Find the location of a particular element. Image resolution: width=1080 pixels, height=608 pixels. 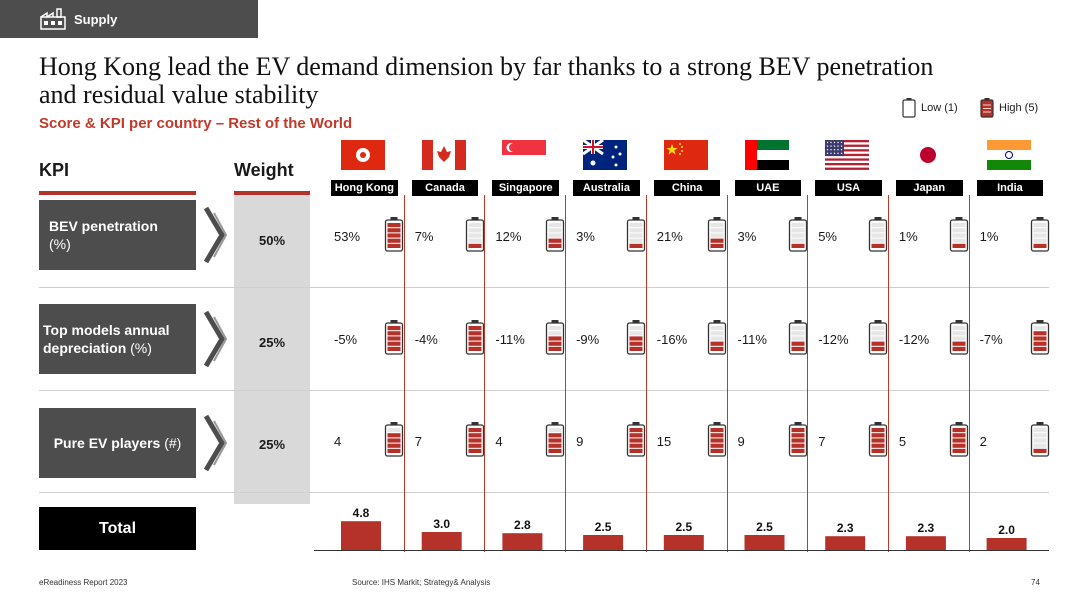

country-name: China is located at coordinates (687, 188).